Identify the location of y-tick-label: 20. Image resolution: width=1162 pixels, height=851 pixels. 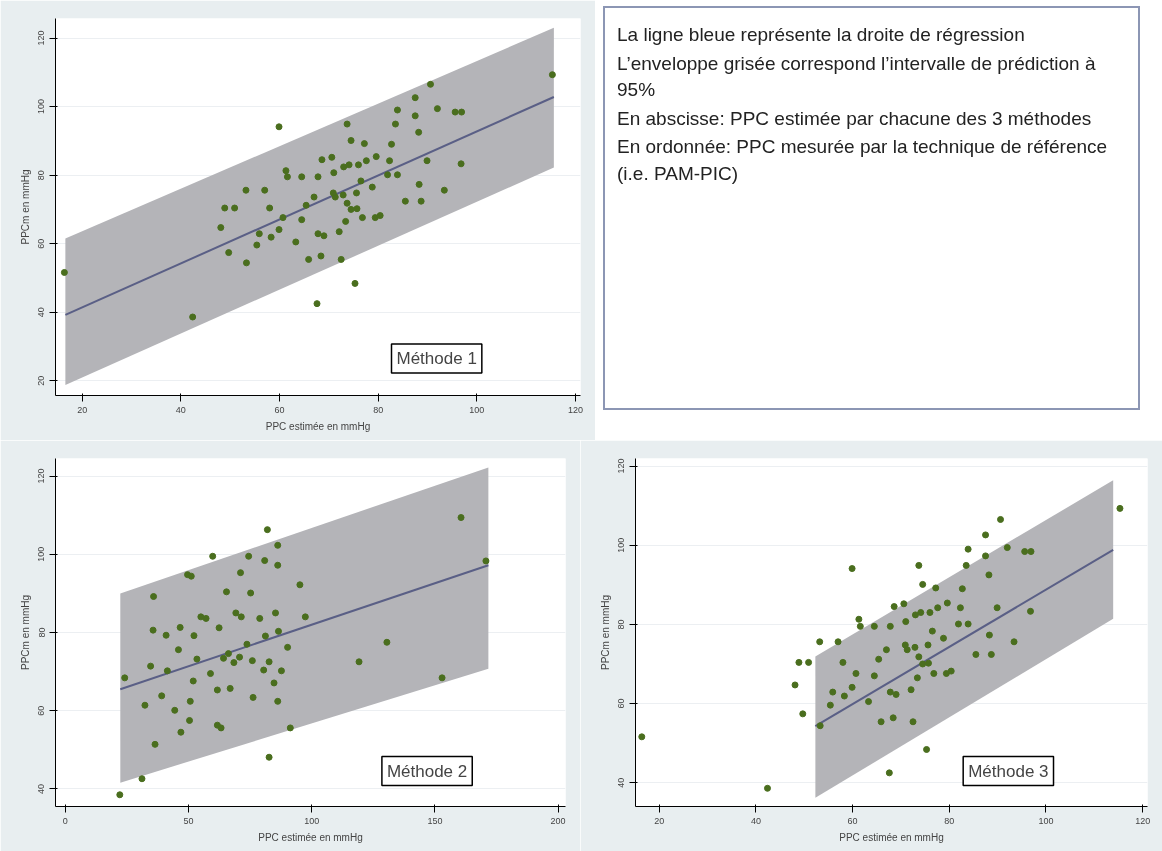
(41, 380).